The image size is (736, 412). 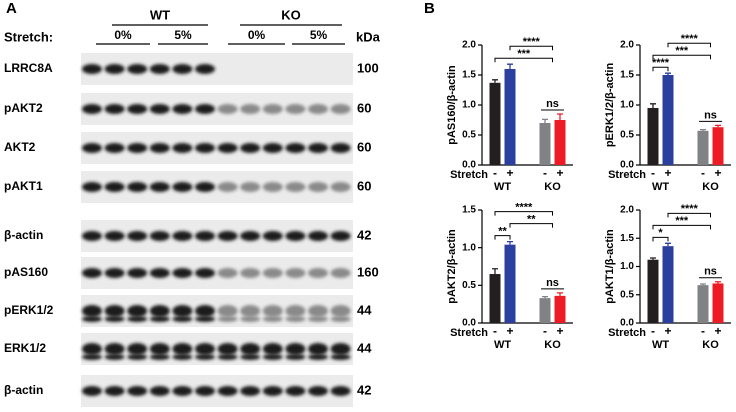 I want to click on condition-label: 5%, so click(x=183, y=35).